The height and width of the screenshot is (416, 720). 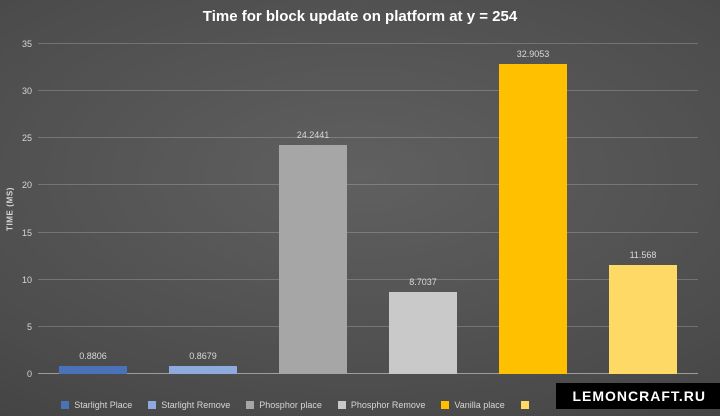 What do you see at coordinates (388, 405) in the screenshot?
I see `legend-label: Phosphor Remove` at bounding box center [388, 405].